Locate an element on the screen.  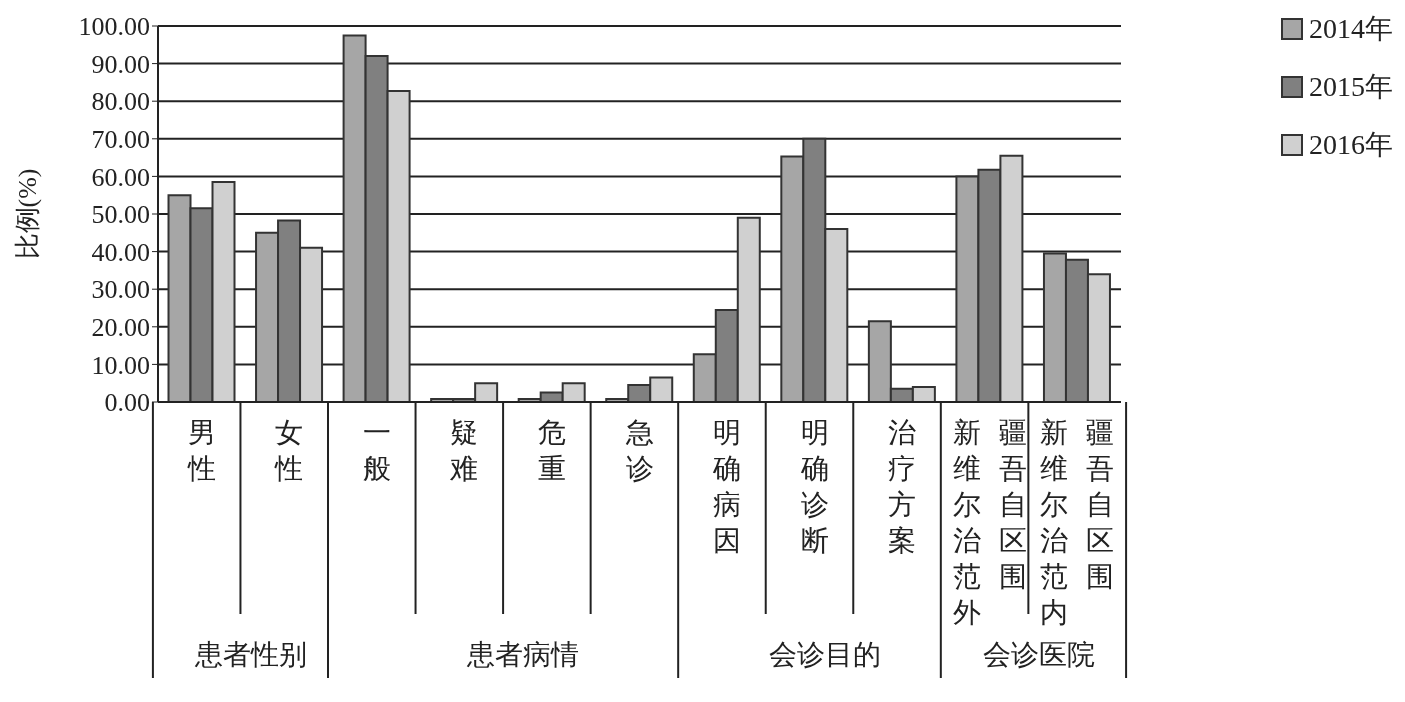
category-label: 新疆维吾尔自治区范围外 is located at coordinates (989, 522).